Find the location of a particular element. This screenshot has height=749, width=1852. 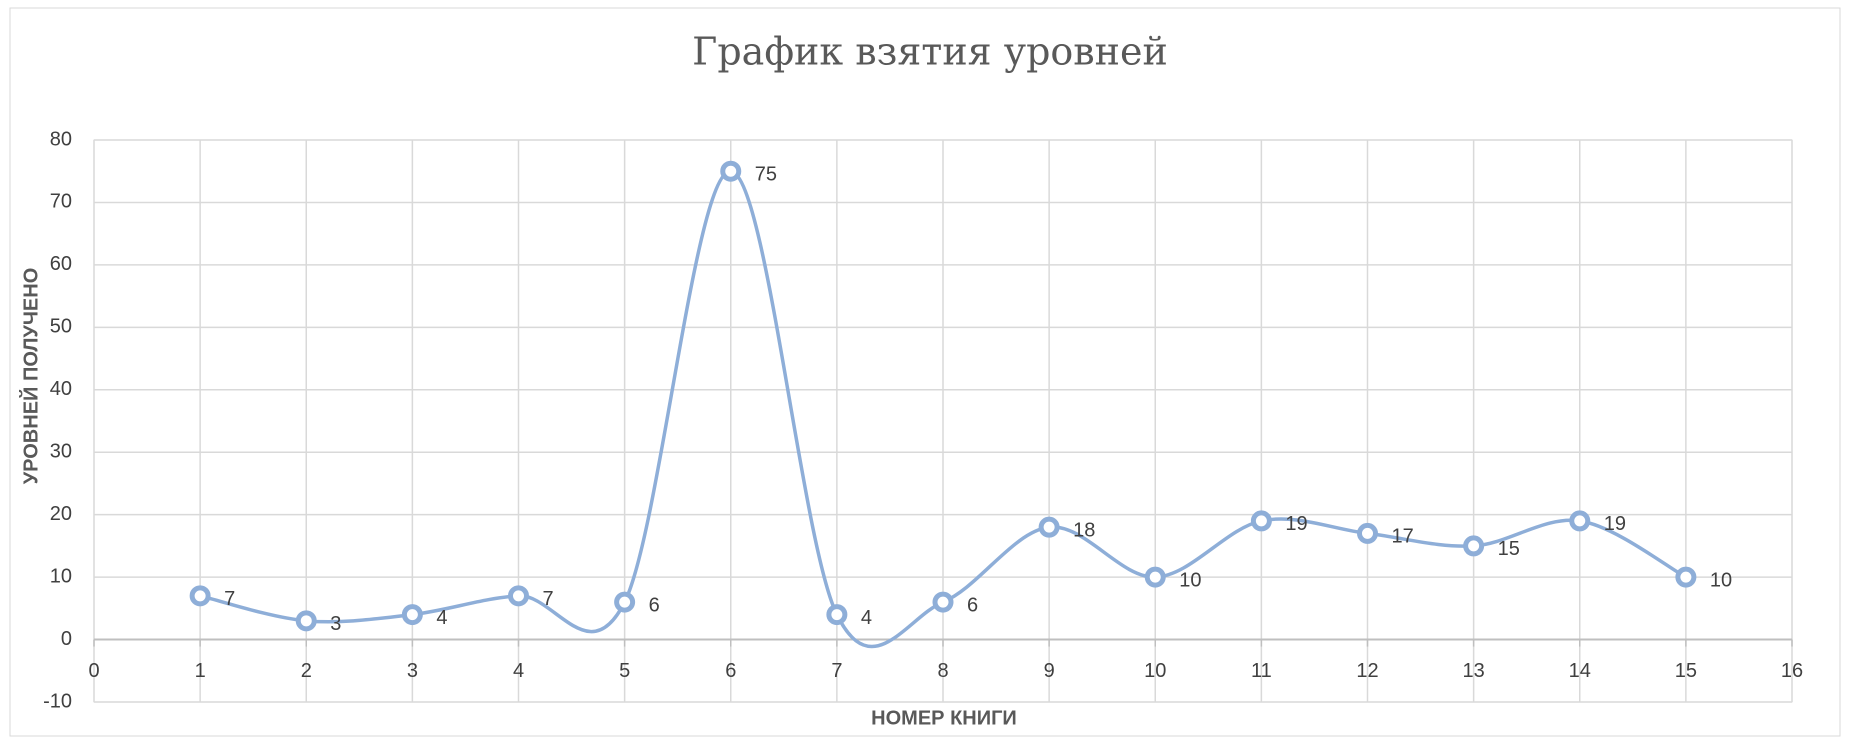

y-tick-label: 0 is located at coordinates (66, 639).